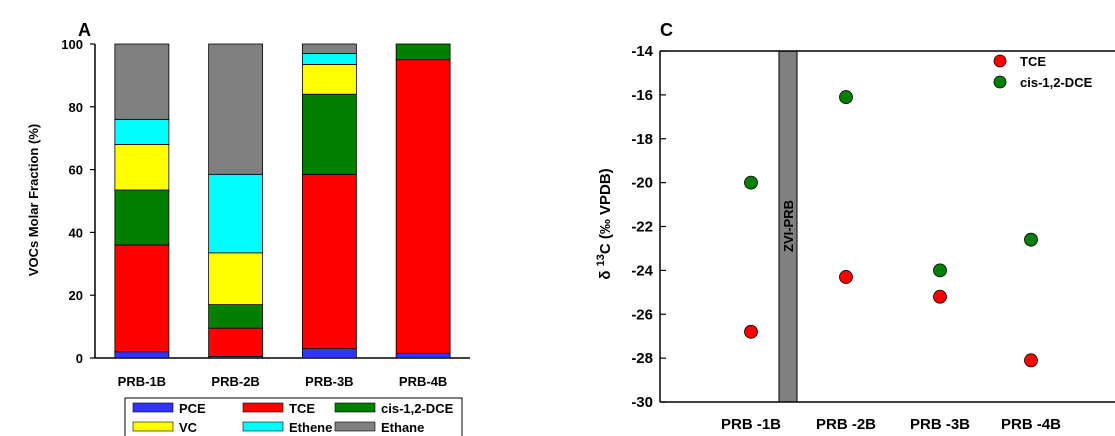  I want to click on bar-segment-cis-1-2-dce-prb-4b, so click(423, 52).